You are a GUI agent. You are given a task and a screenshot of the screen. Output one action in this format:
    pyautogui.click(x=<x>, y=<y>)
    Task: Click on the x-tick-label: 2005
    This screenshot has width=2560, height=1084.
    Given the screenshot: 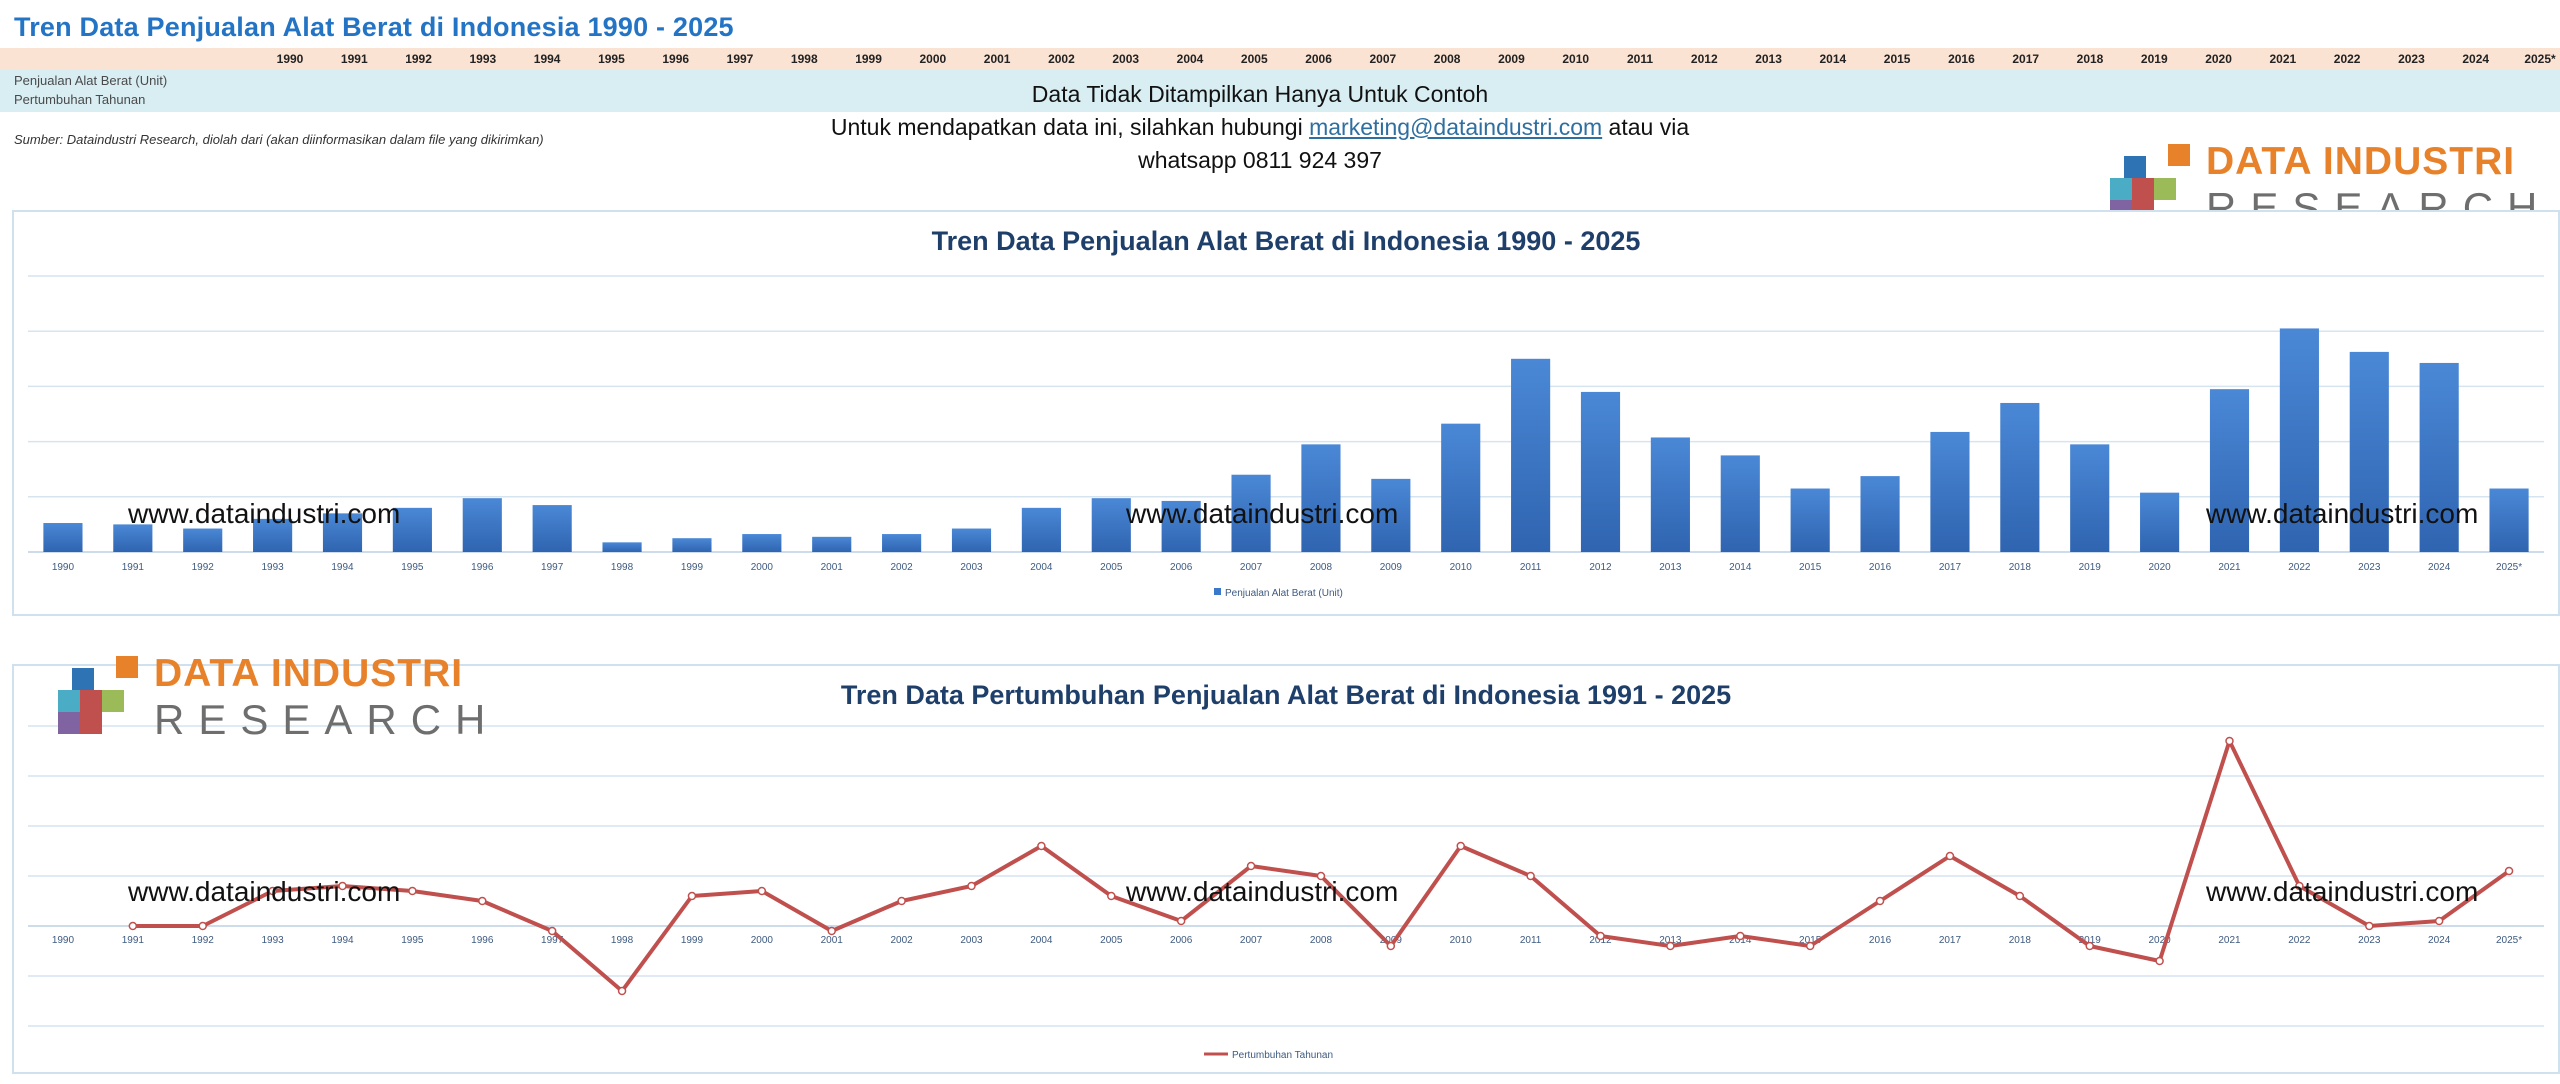 What is the action you would take?
    pyautogui.click(x=1111, y=940)
    